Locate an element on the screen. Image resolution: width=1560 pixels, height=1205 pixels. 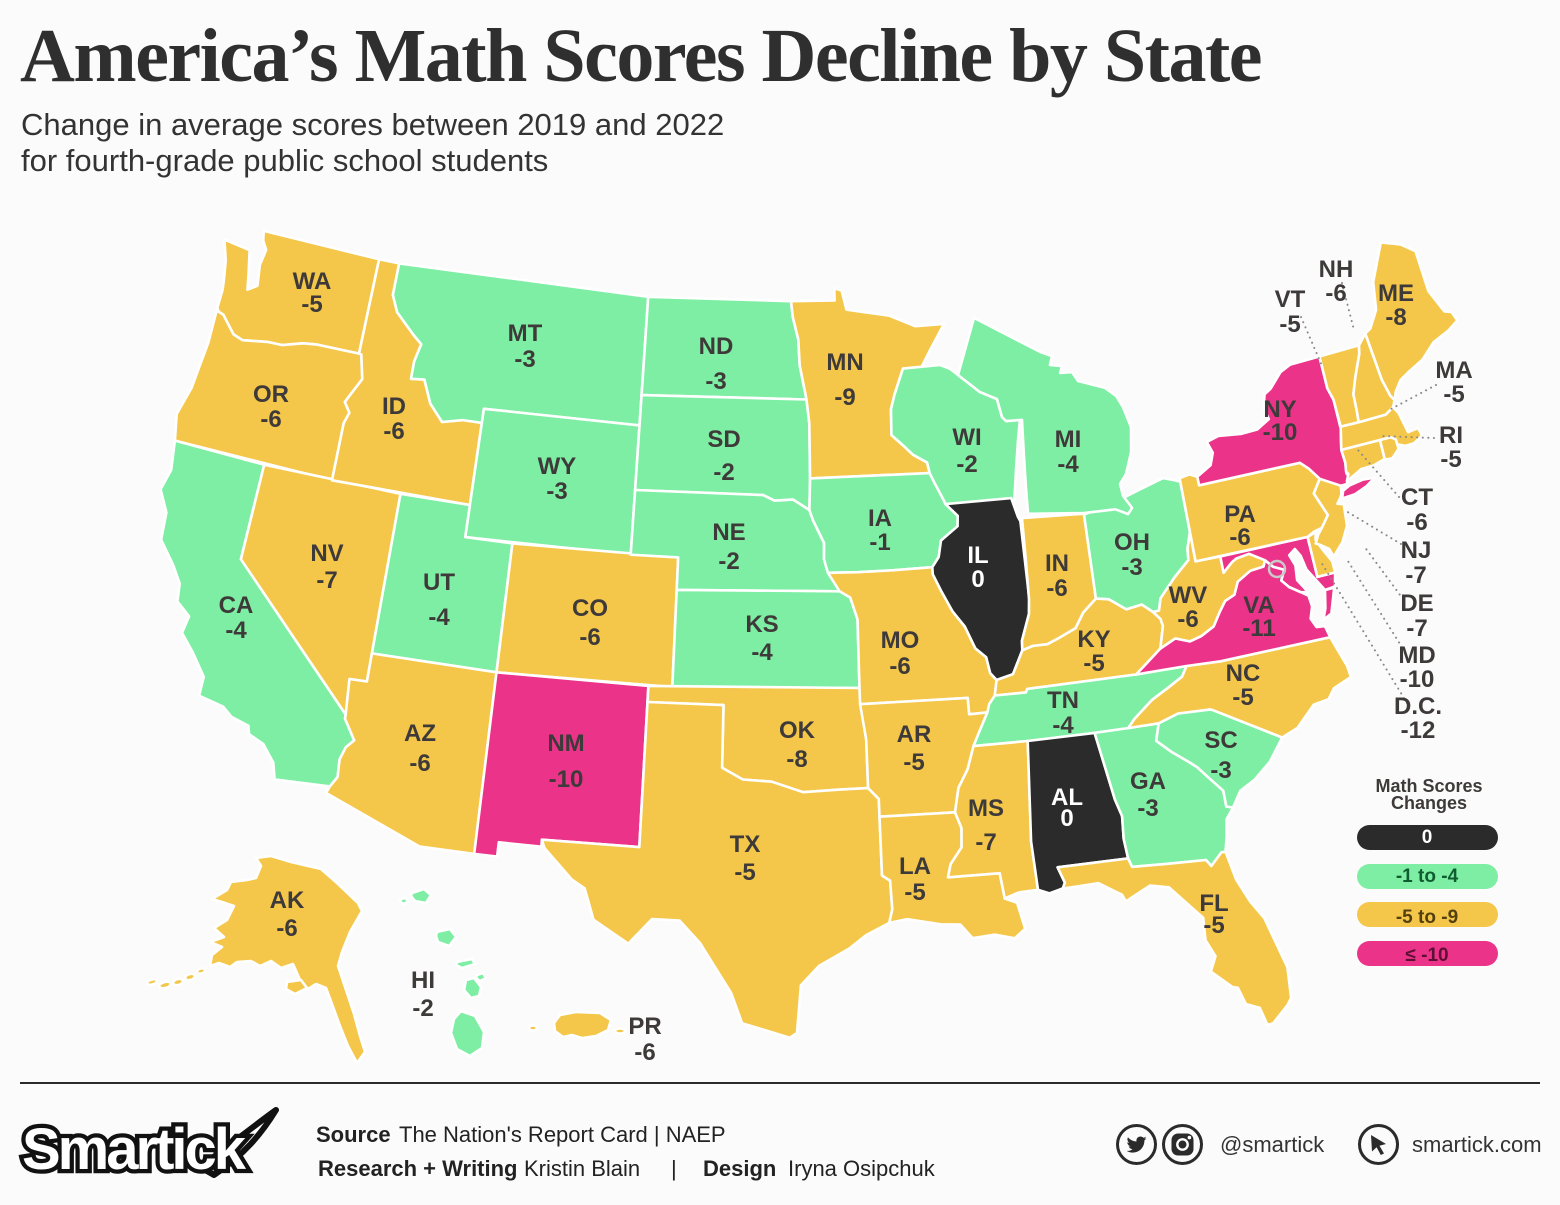
svg-text: CA is located at coordinates (236, 605).